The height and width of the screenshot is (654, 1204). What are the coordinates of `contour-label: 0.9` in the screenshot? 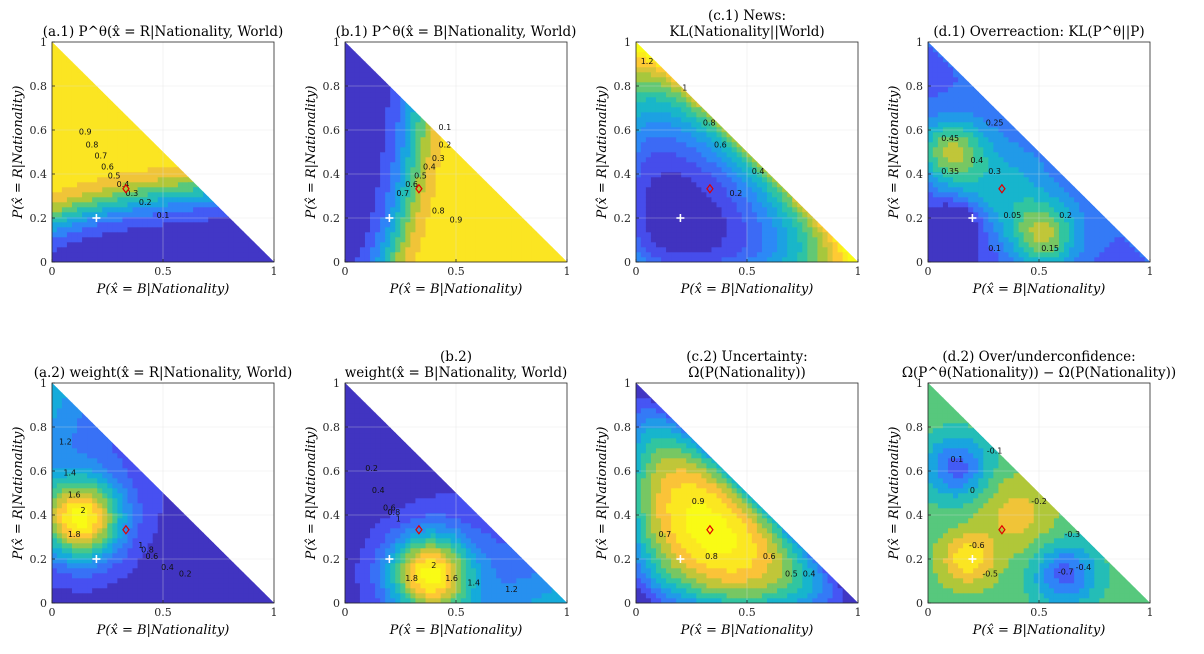 It's located at (456, 219).